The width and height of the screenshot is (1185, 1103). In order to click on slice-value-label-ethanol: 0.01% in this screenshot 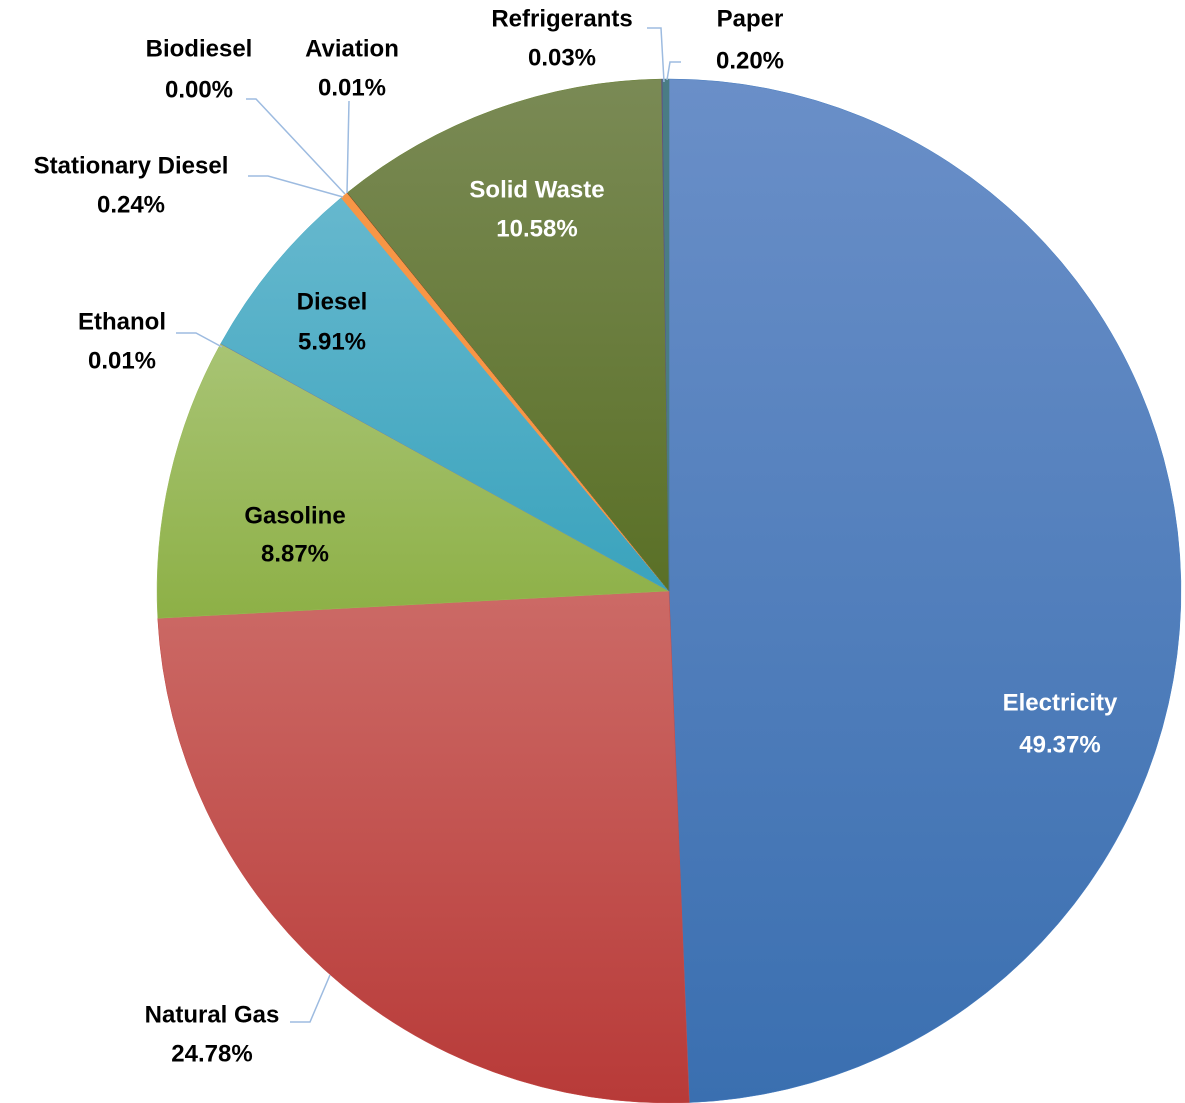, I will do `click(122, 360)`.